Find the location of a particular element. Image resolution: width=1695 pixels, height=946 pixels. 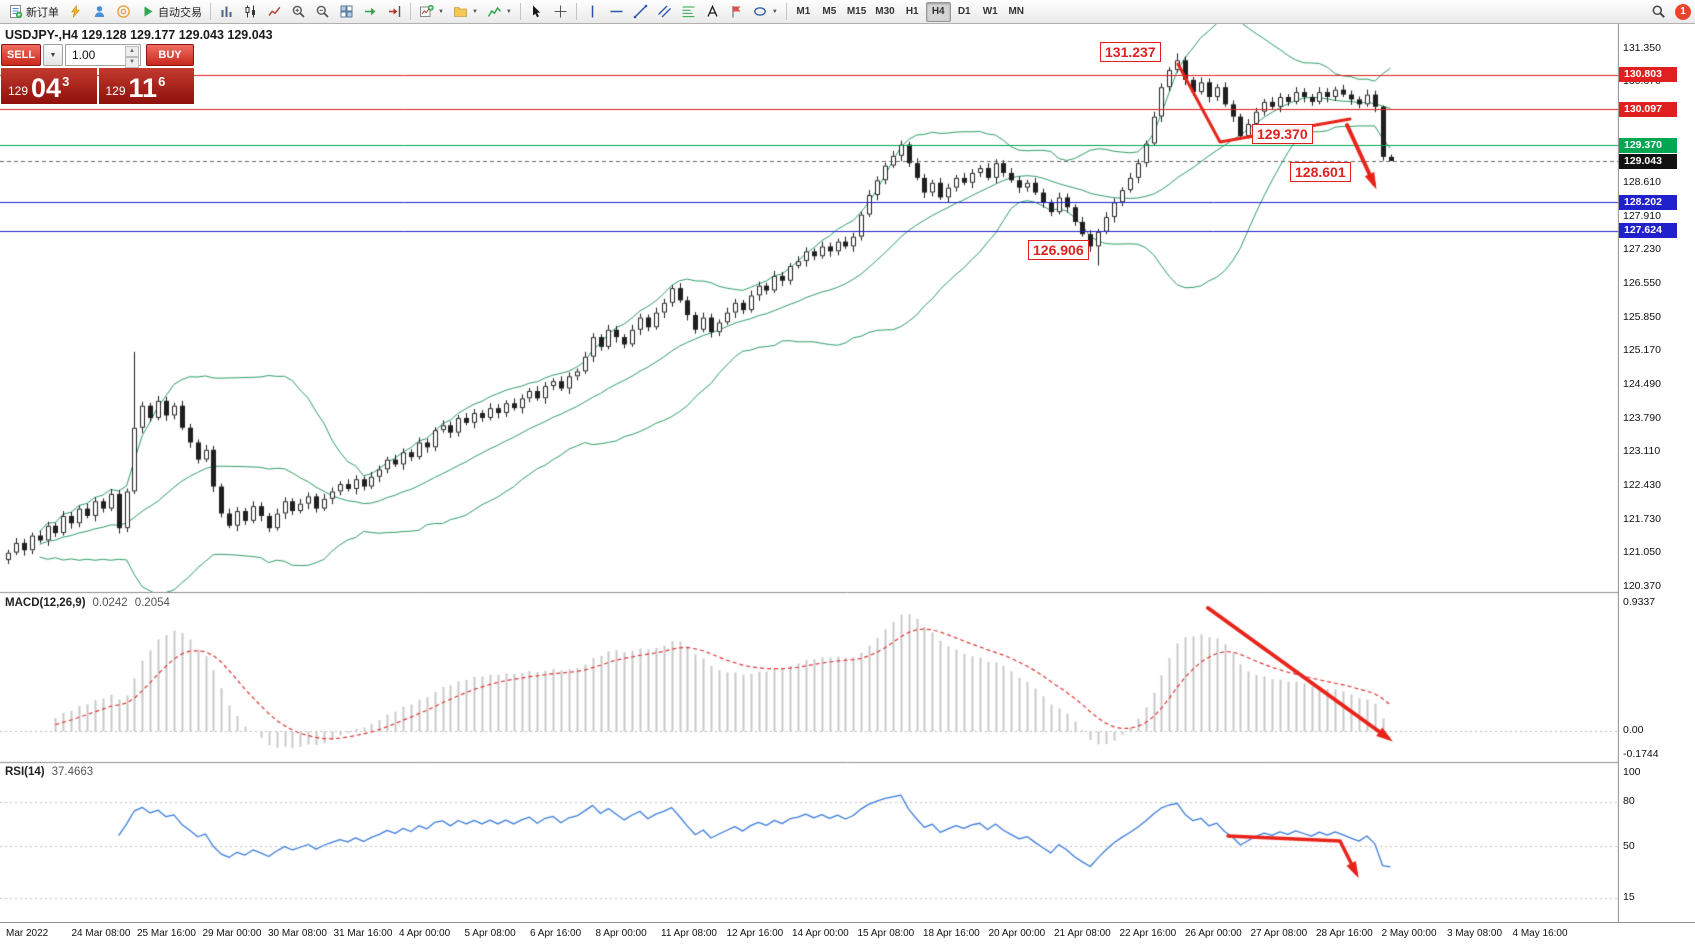

play-icon is located at coordinates (148, 11).